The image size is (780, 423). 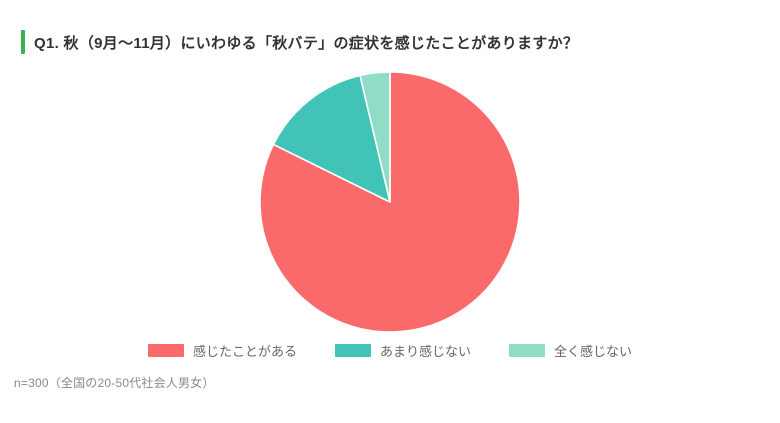 I want to click on legend-label: あまり感じない, so click(x=425, y=351).